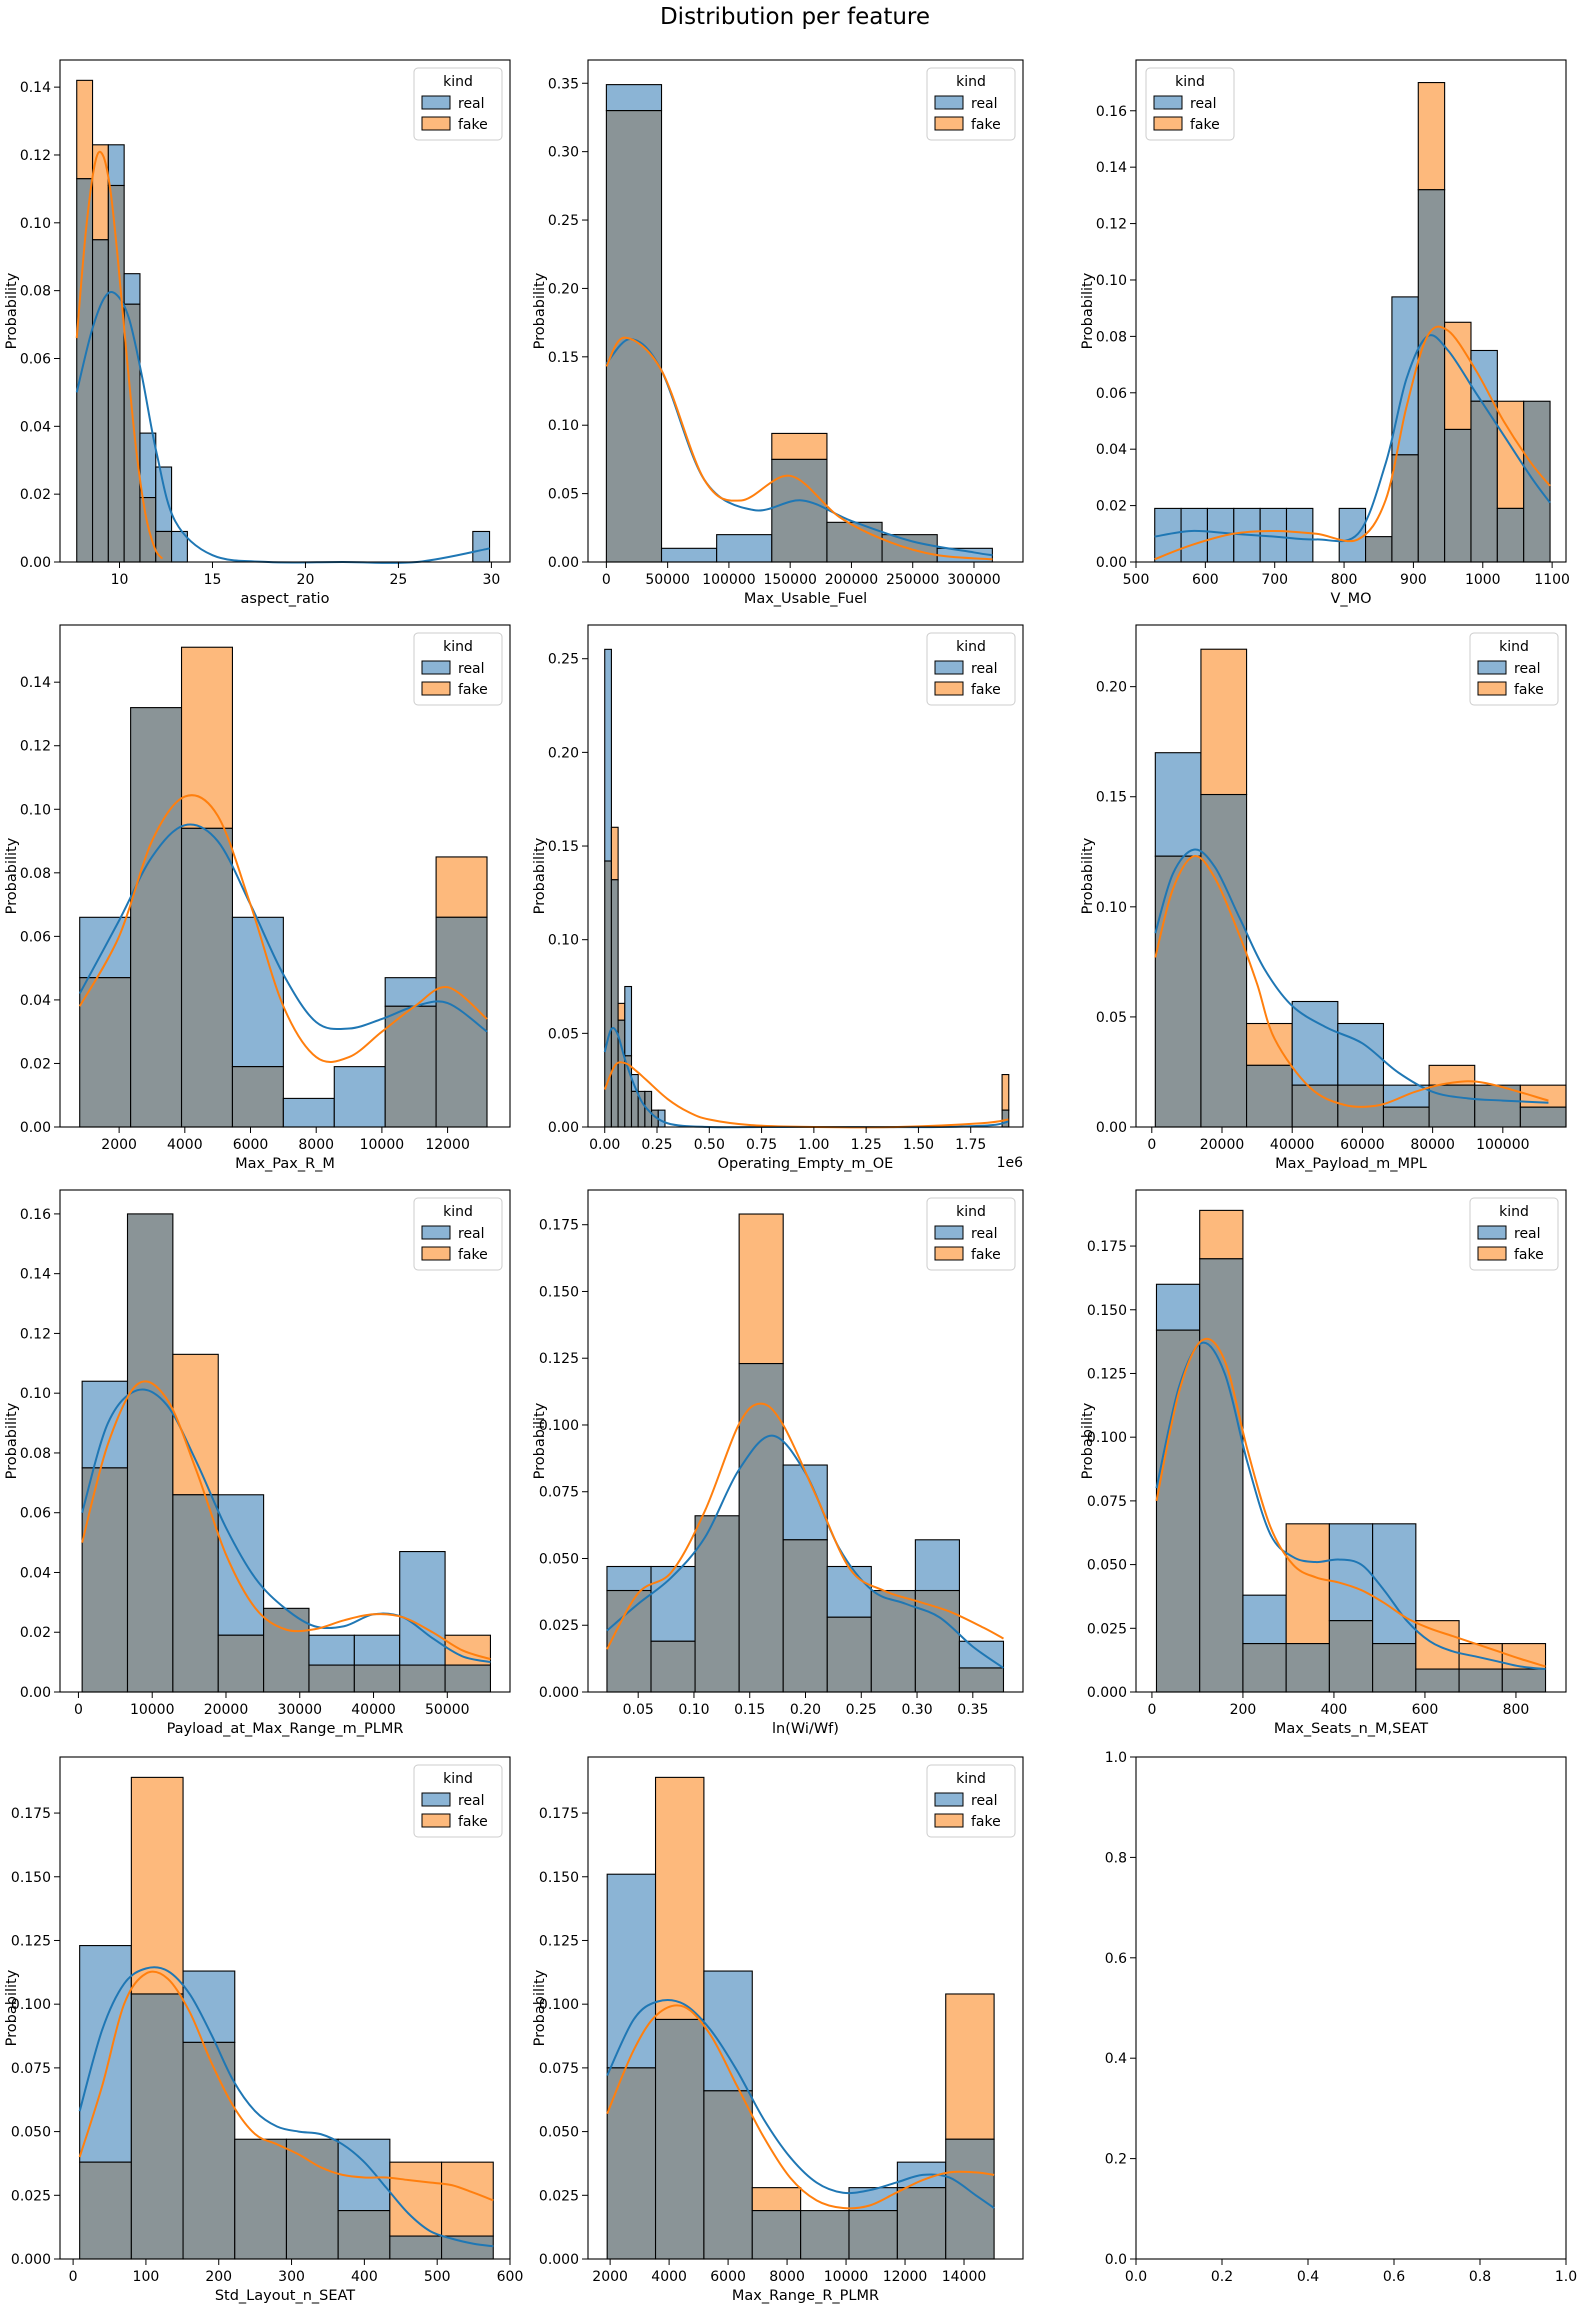 This screenshot has width=1590, height=2308. Describe the element at coordinates (1111, 688) in the screenshot. I see `y-tick-label: 0.20` at that location.